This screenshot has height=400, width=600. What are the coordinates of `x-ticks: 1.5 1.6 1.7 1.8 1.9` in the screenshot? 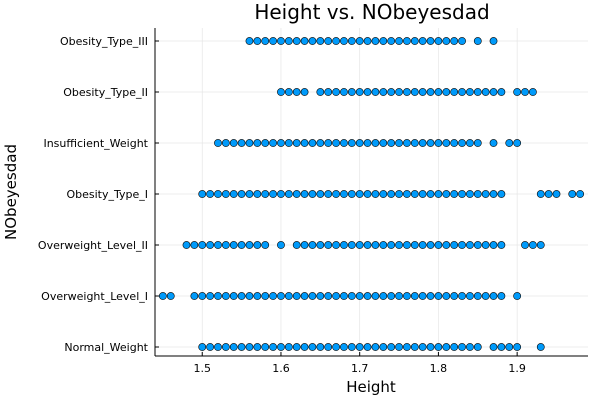 It's located at (359, 363).